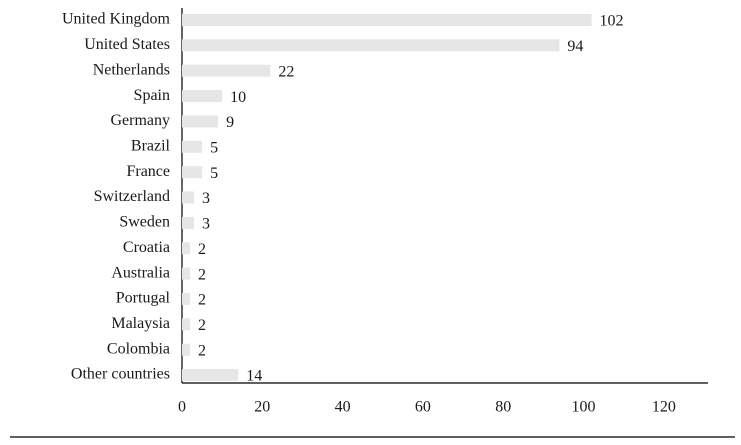 This screenshot has height=445, width=741. What do you see at coordinates (230, 122) in the screenshot?
I see `value-label: 9` at bounding box center [230, 122].